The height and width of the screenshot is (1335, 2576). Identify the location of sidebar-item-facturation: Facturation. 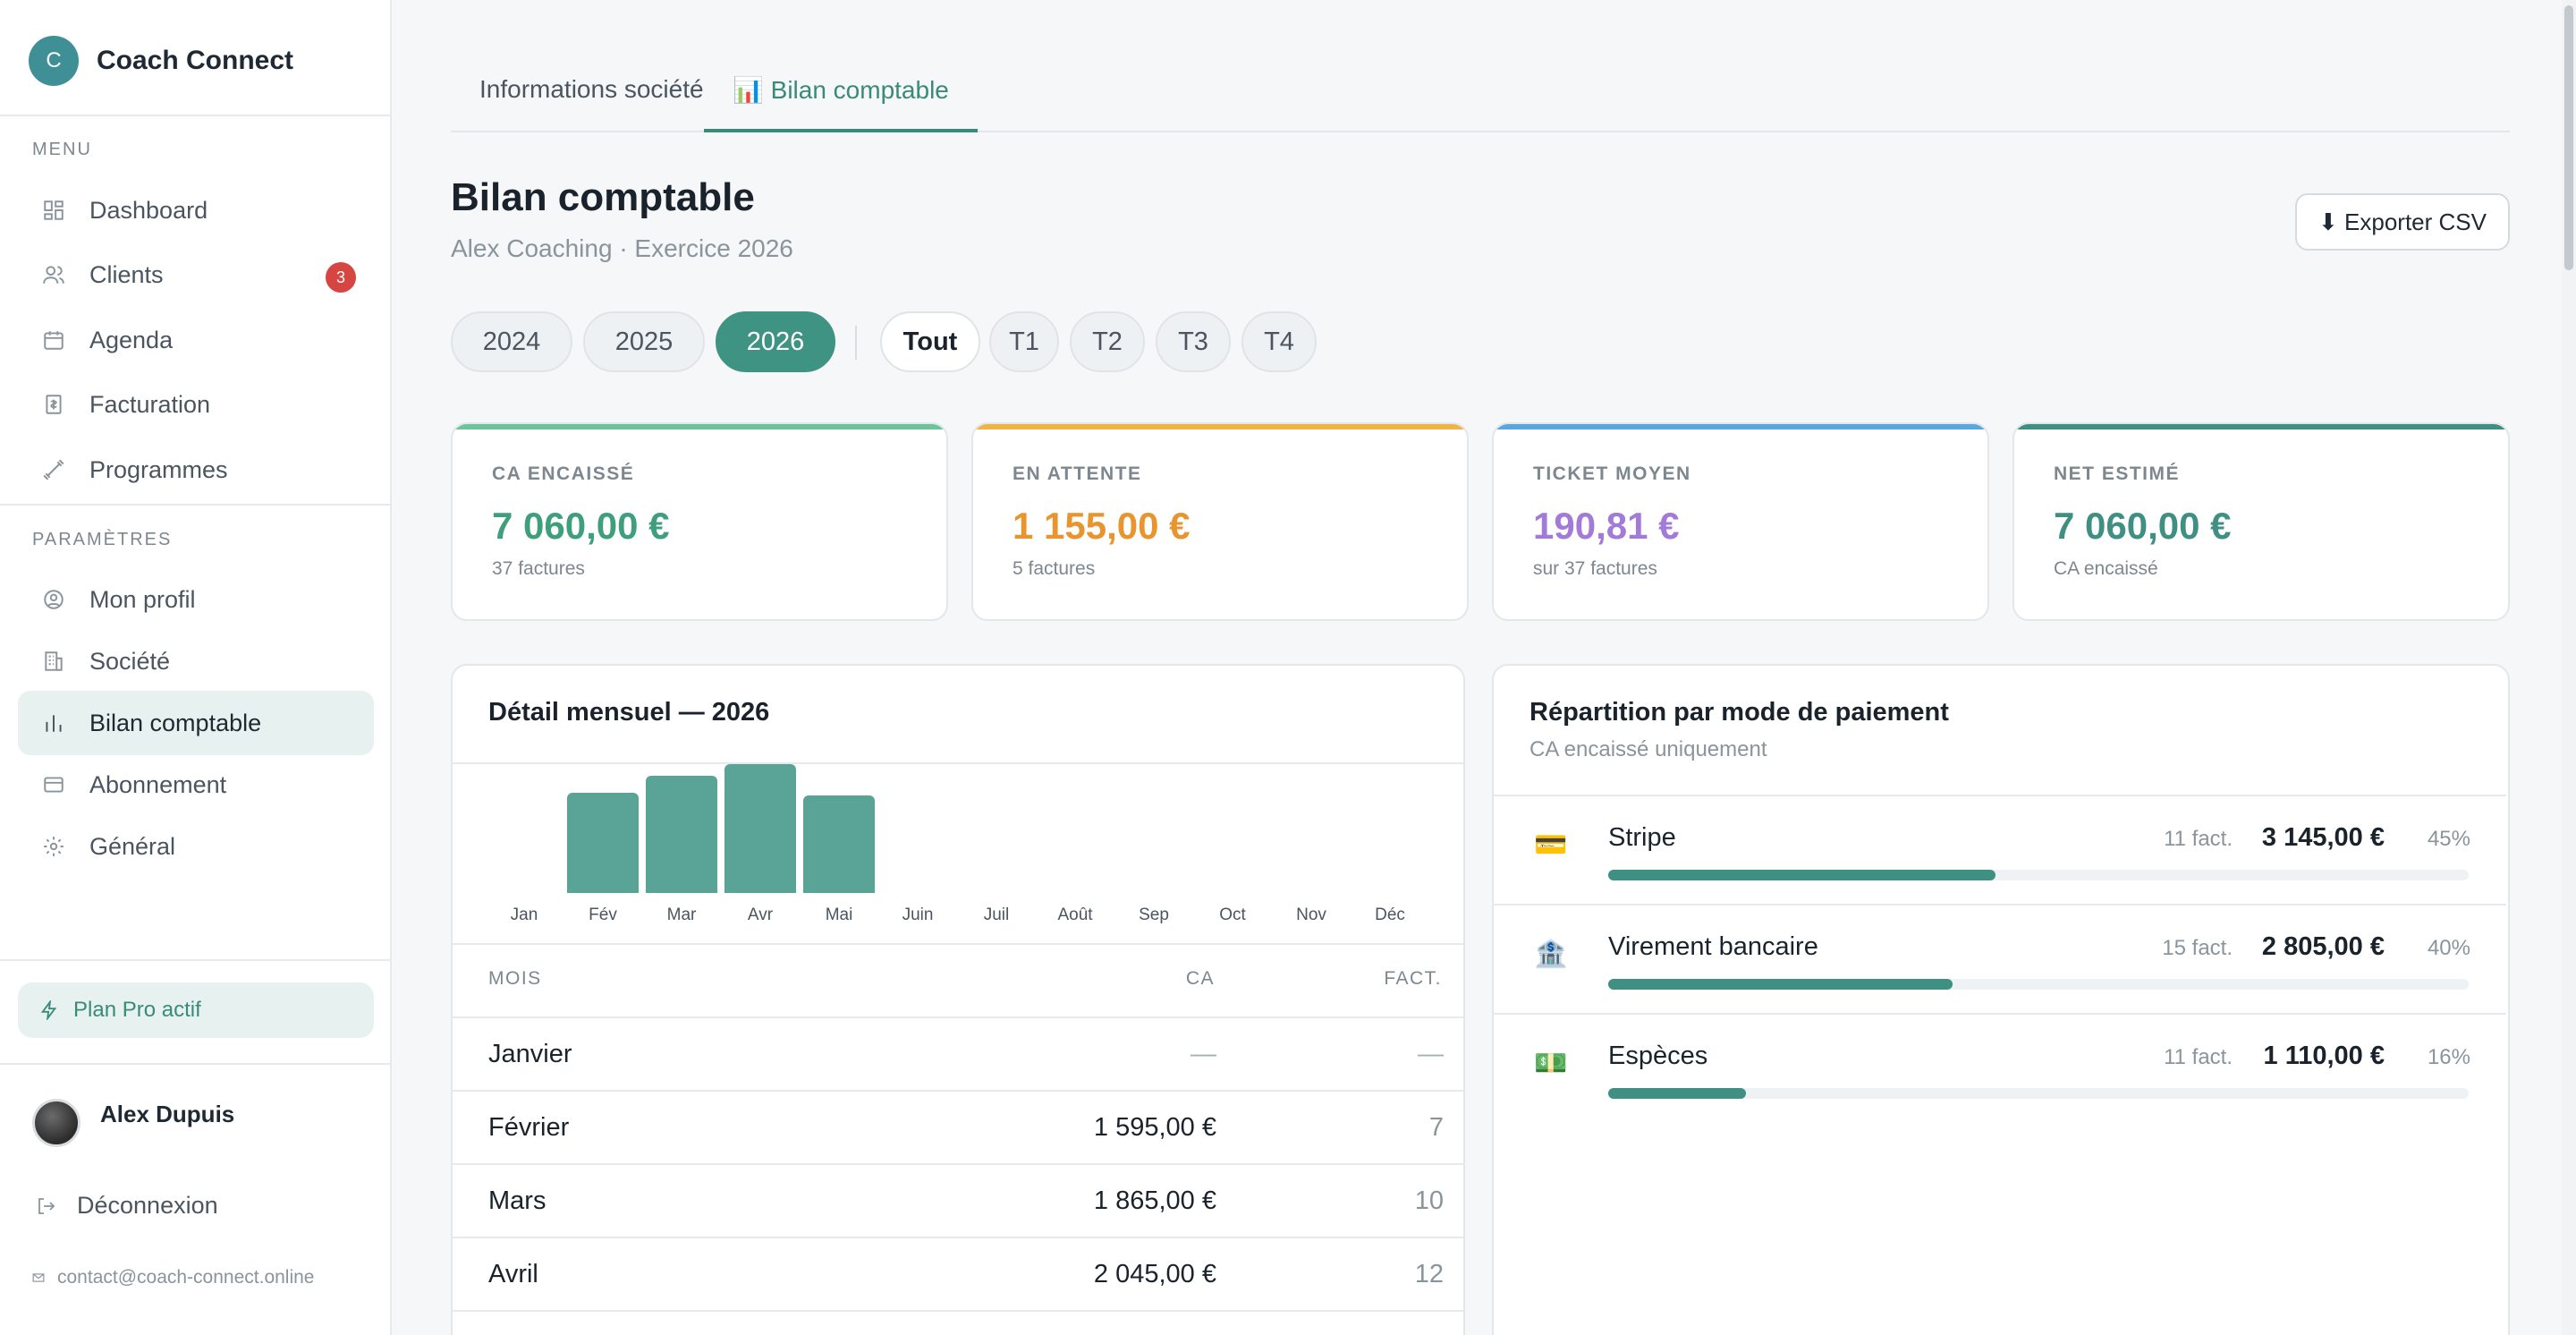
(196, 404).